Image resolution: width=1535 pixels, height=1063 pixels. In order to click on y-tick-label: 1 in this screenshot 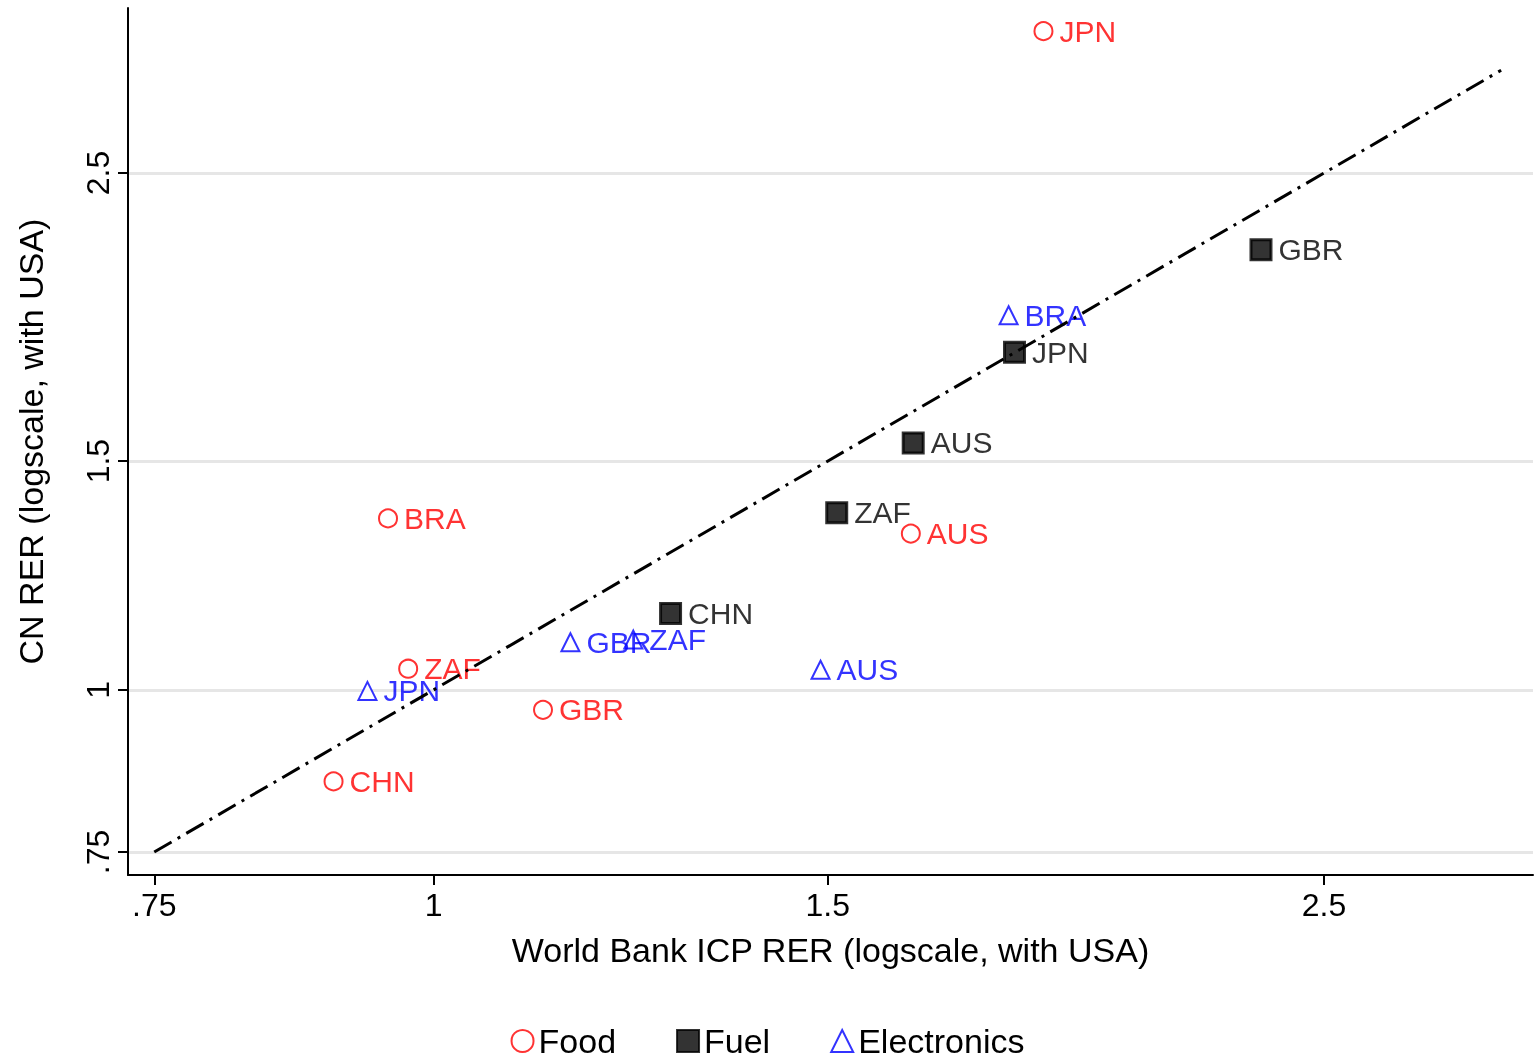, I will do `click(98, 689)`.